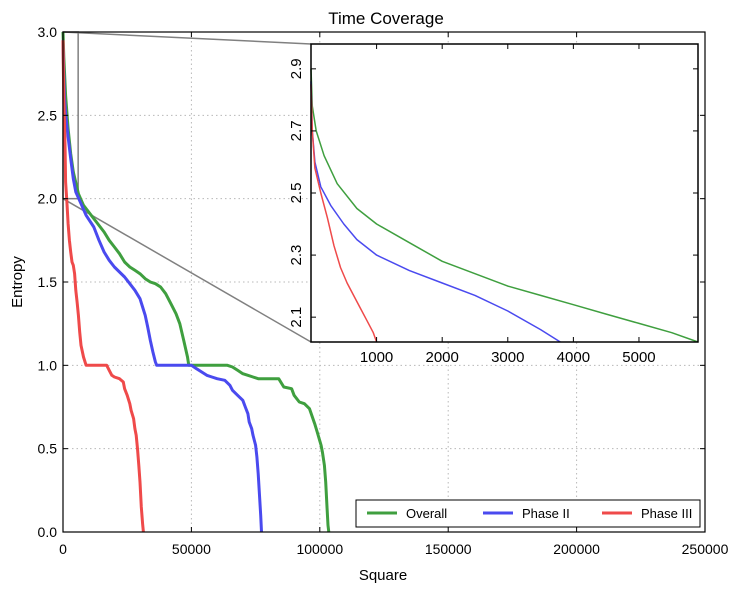 The image size is (748, 589). Describe the element at coordinates (705, 549) in the screenshot. I see `x-tick-label: 250000` at that location.